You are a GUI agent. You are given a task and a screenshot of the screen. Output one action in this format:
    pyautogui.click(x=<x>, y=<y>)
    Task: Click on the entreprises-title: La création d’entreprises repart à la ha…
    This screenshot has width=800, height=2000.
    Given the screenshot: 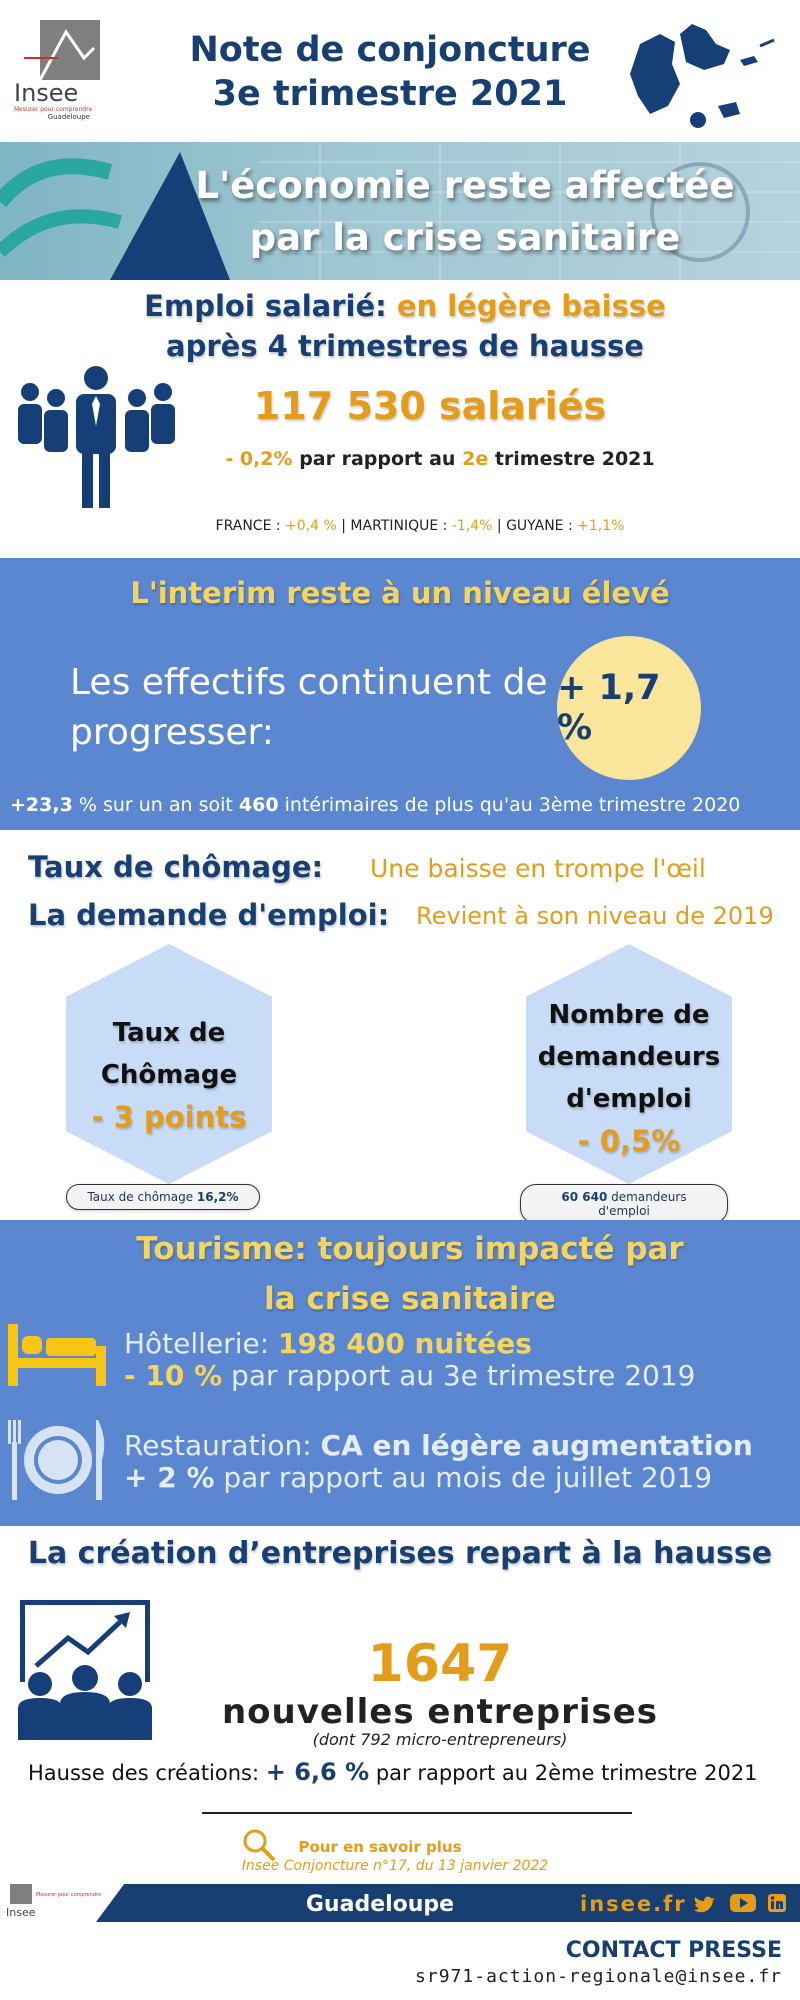 What is the action you would take?
    pyautogui.click(x=400, y=1553)
    